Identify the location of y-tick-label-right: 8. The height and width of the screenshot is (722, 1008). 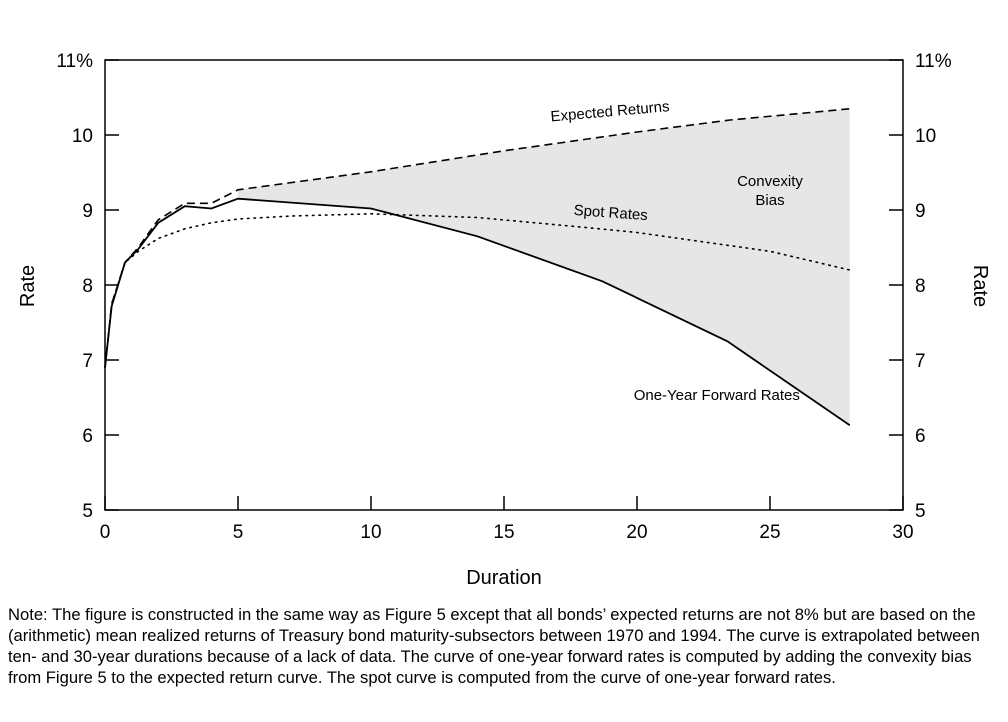
(920, 286).